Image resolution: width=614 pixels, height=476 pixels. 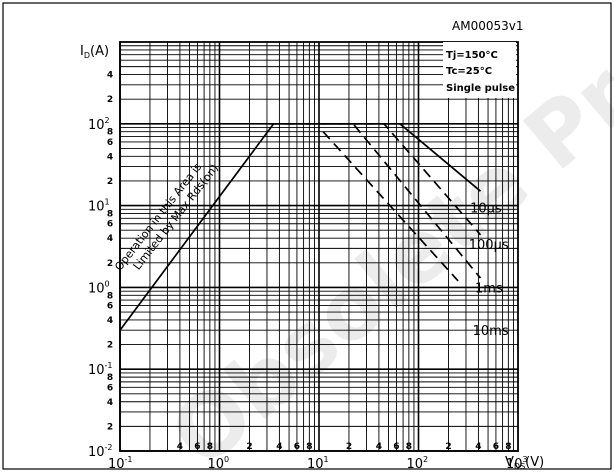 What do you see at coordinates (469, 71) in the screenshot?
I see `condition-tc: Tc=25°C` at bounding box center [469, 71].